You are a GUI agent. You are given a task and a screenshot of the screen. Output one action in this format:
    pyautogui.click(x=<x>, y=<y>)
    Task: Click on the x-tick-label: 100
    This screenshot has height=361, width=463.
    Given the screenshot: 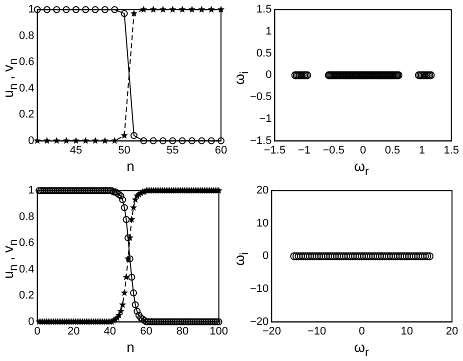 What is the action you would take?
    pyautogui.click(x=219, y=331)
    